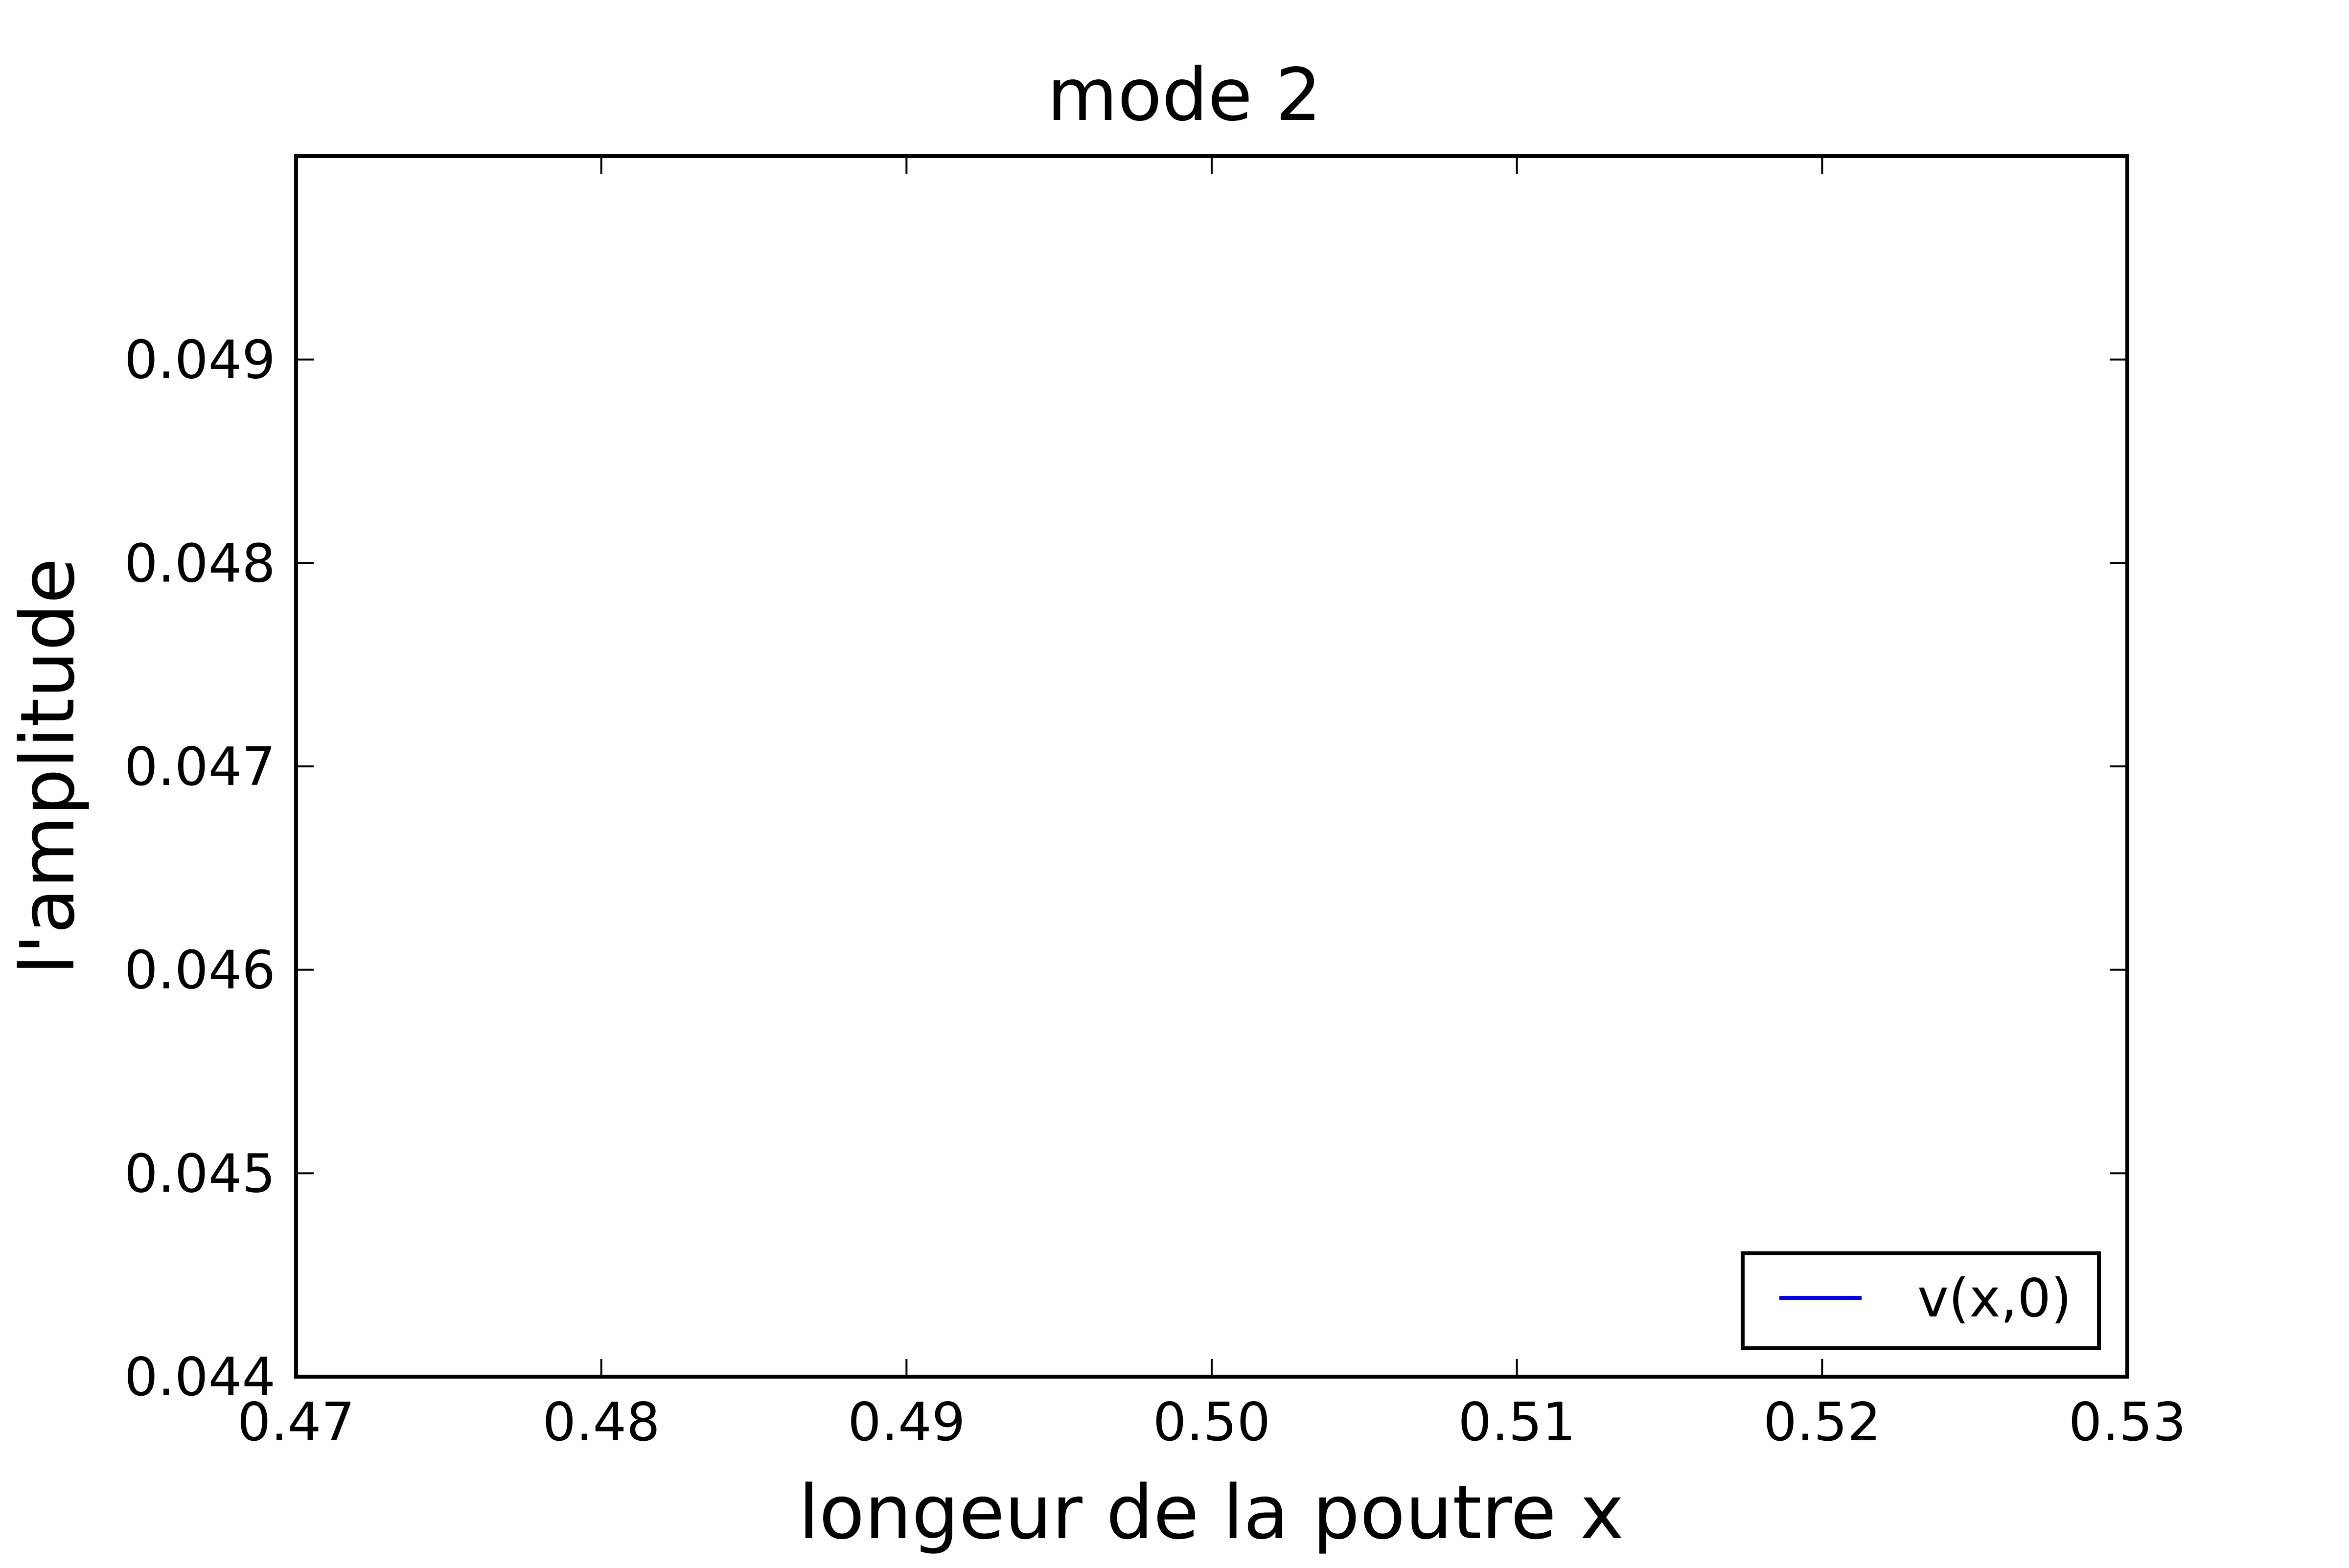 The height and width of the screenshot is (1568, 2349). Describe the element at coordinates (296, 1422) in the screenshot. I see `x-tick-label: 0.47` at that location.